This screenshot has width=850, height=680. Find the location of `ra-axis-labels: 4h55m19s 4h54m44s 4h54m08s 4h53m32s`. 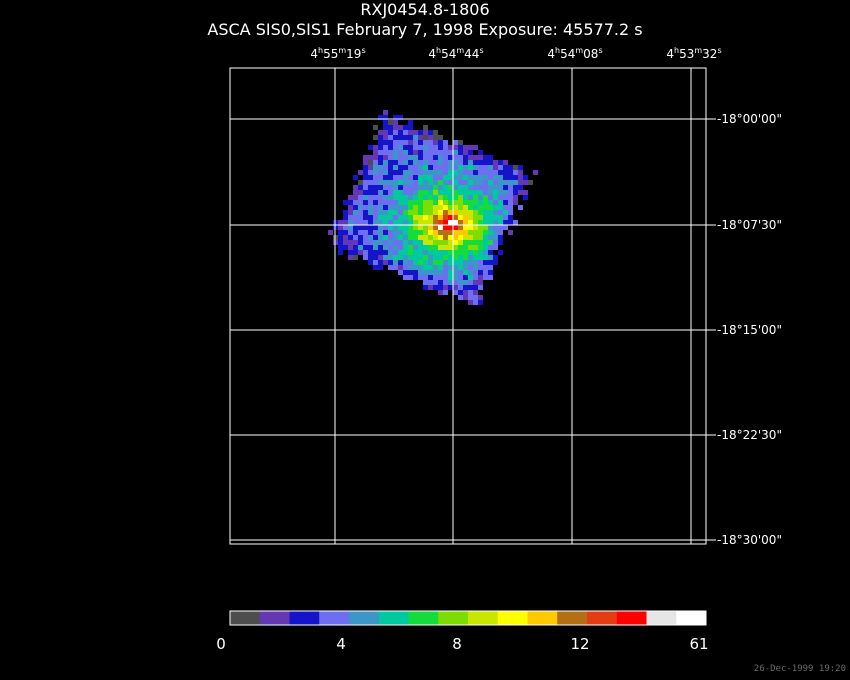

ra-axis-labels: 4h55m19s 4h54m44s 4h54m08s 4h53m32s is located at coordinates (515, 53).